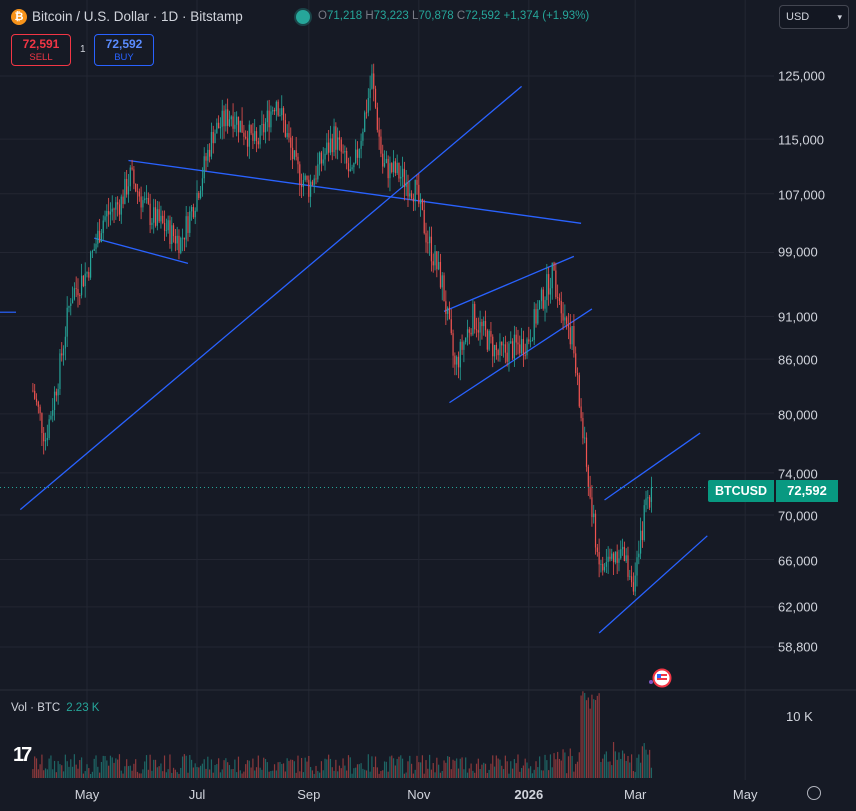 The image size is (856, 811). I want to click on symbol-title: Bitcoin / U.S. Dollar · 1D · Bitstamp, so click(137, 16).